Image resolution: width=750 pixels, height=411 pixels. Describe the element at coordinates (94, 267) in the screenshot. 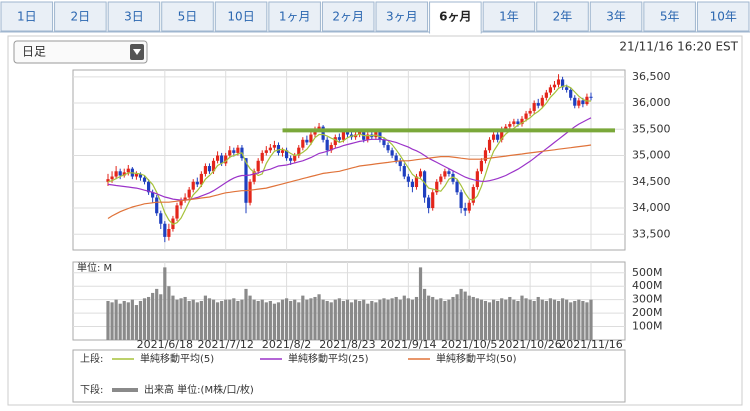

I see `volume-axis-title: 単位: M` at that location.